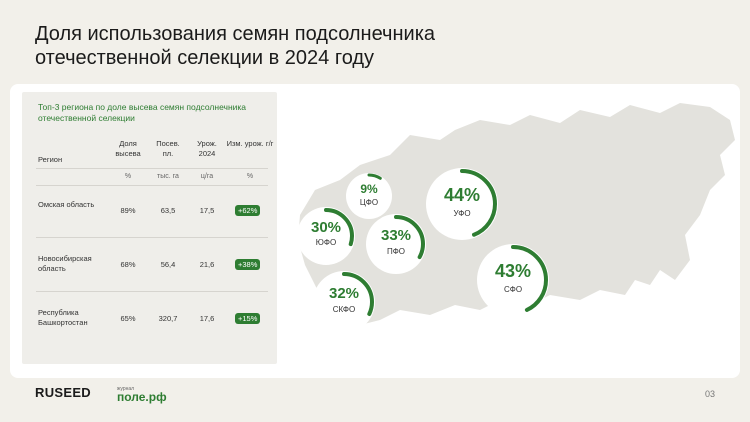  What do you see at coordinates (168, 148) in the screenshot?
I see `header-area: Посев. пл.` at bounding box center [168, 148].